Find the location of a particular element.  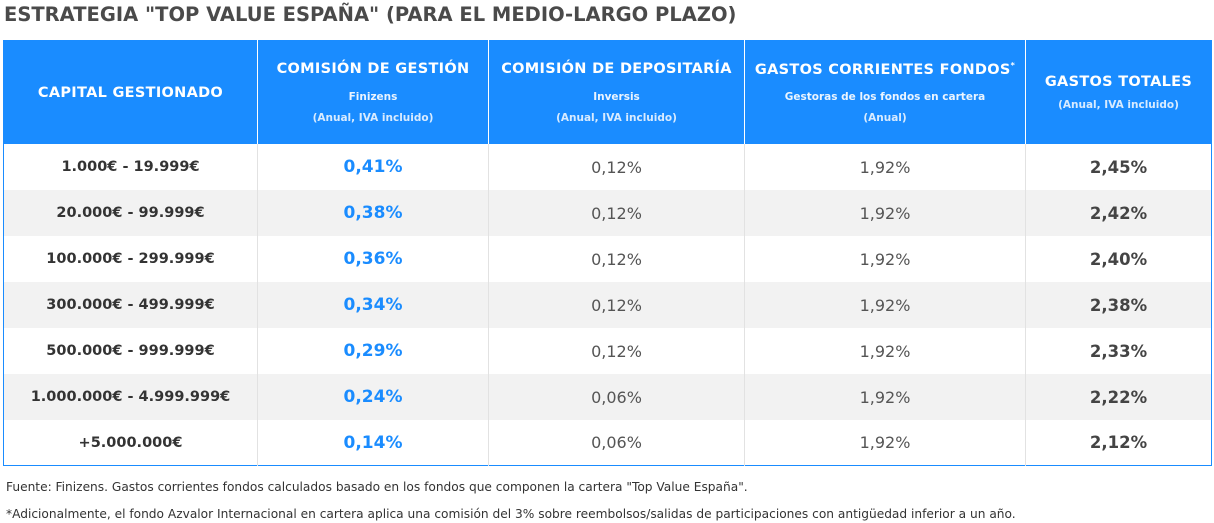

capital-range: 20.000€ - 99.999€ is located at coordinates (130, 213).